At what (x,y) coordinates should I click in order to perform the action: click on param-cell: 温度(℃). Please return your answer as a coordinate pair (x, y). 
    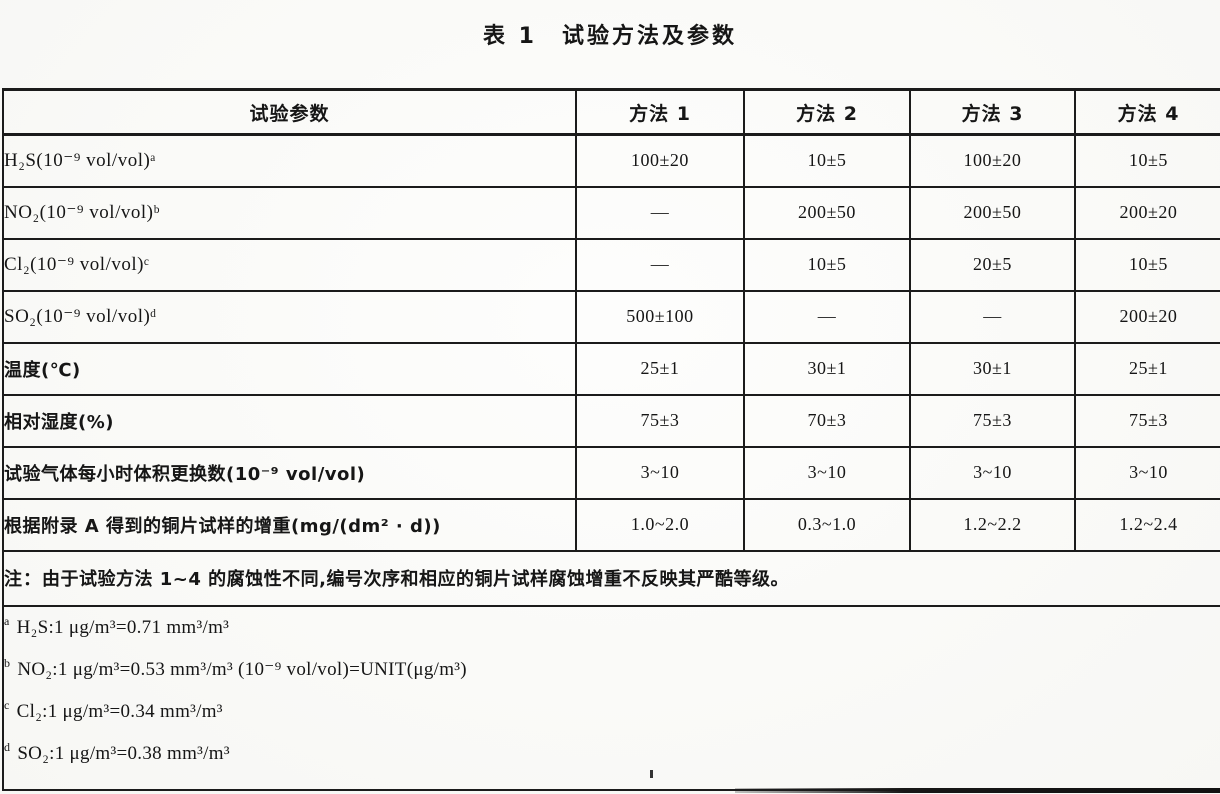
    Looking at the image, I should click on (289, 368).